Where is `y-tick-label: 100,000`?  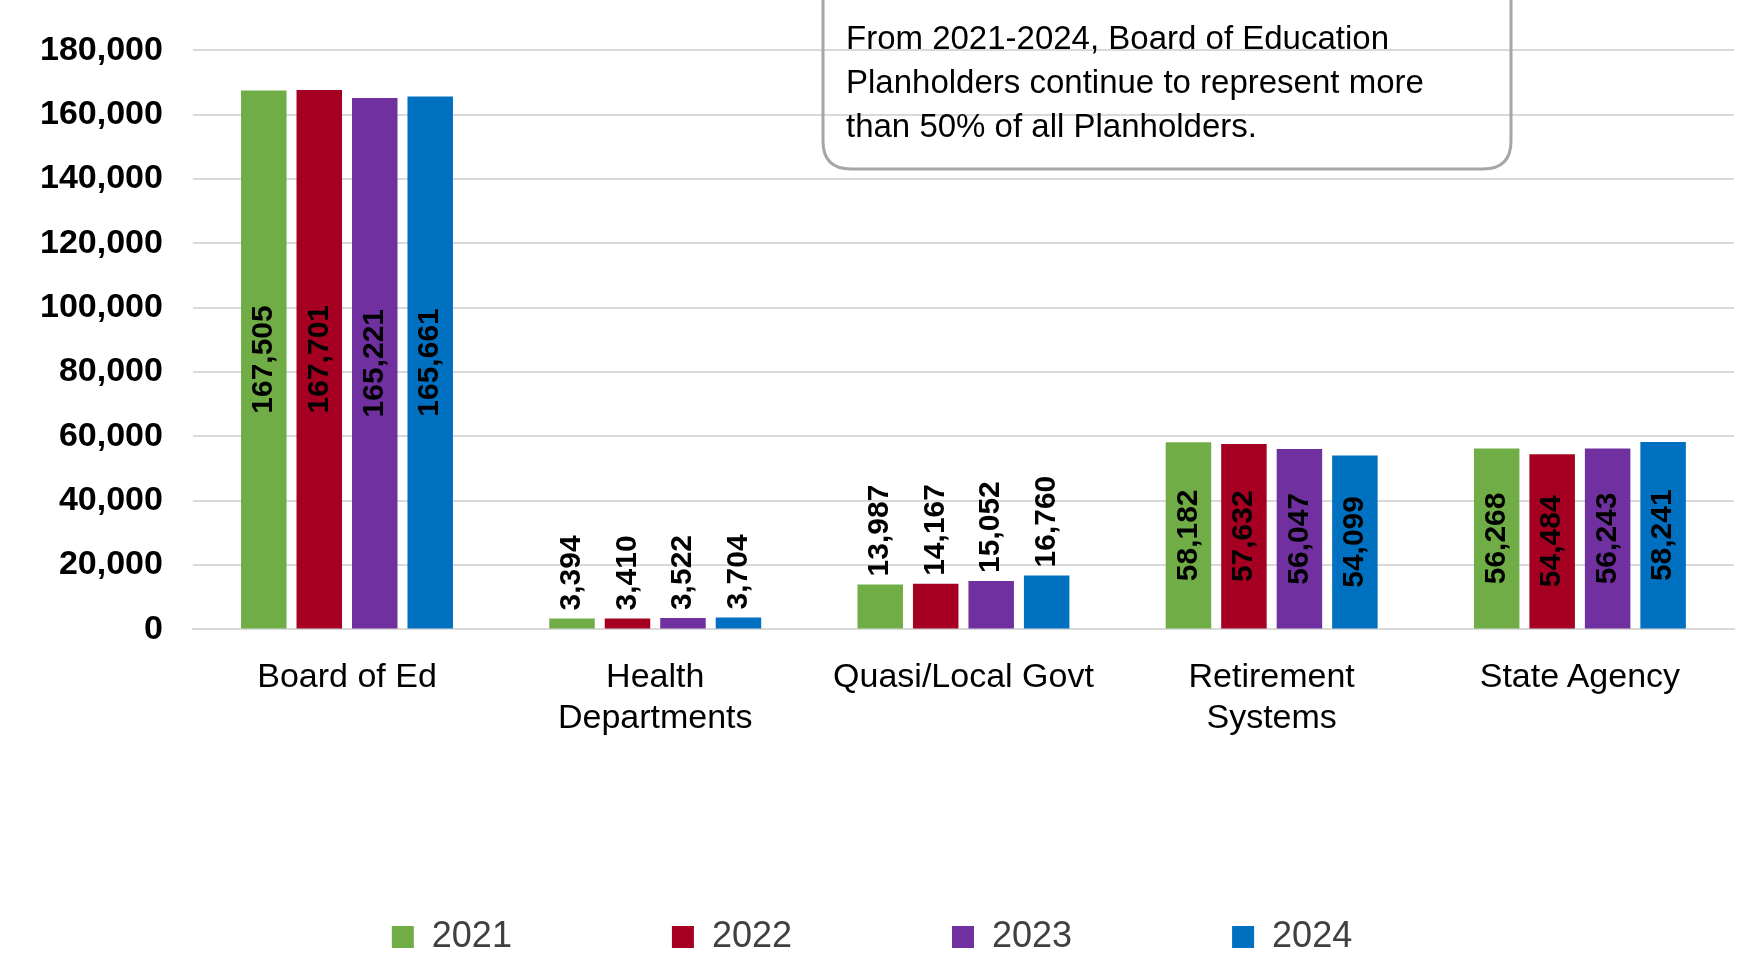
y-tick-label: 100,000 is located at coordinates (101, 305).